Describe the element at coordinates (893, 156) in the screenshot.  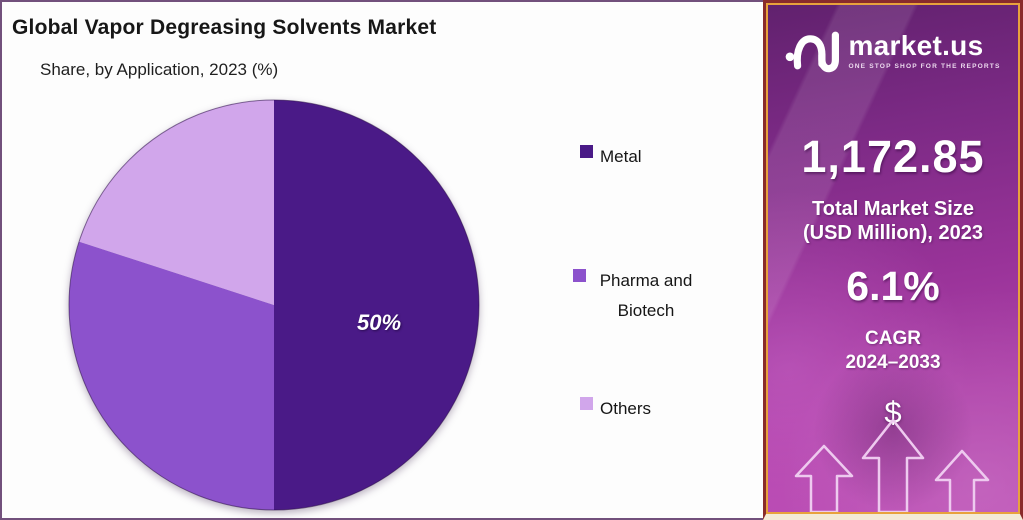
I see `market-size-value: 1,172.85` at that location.